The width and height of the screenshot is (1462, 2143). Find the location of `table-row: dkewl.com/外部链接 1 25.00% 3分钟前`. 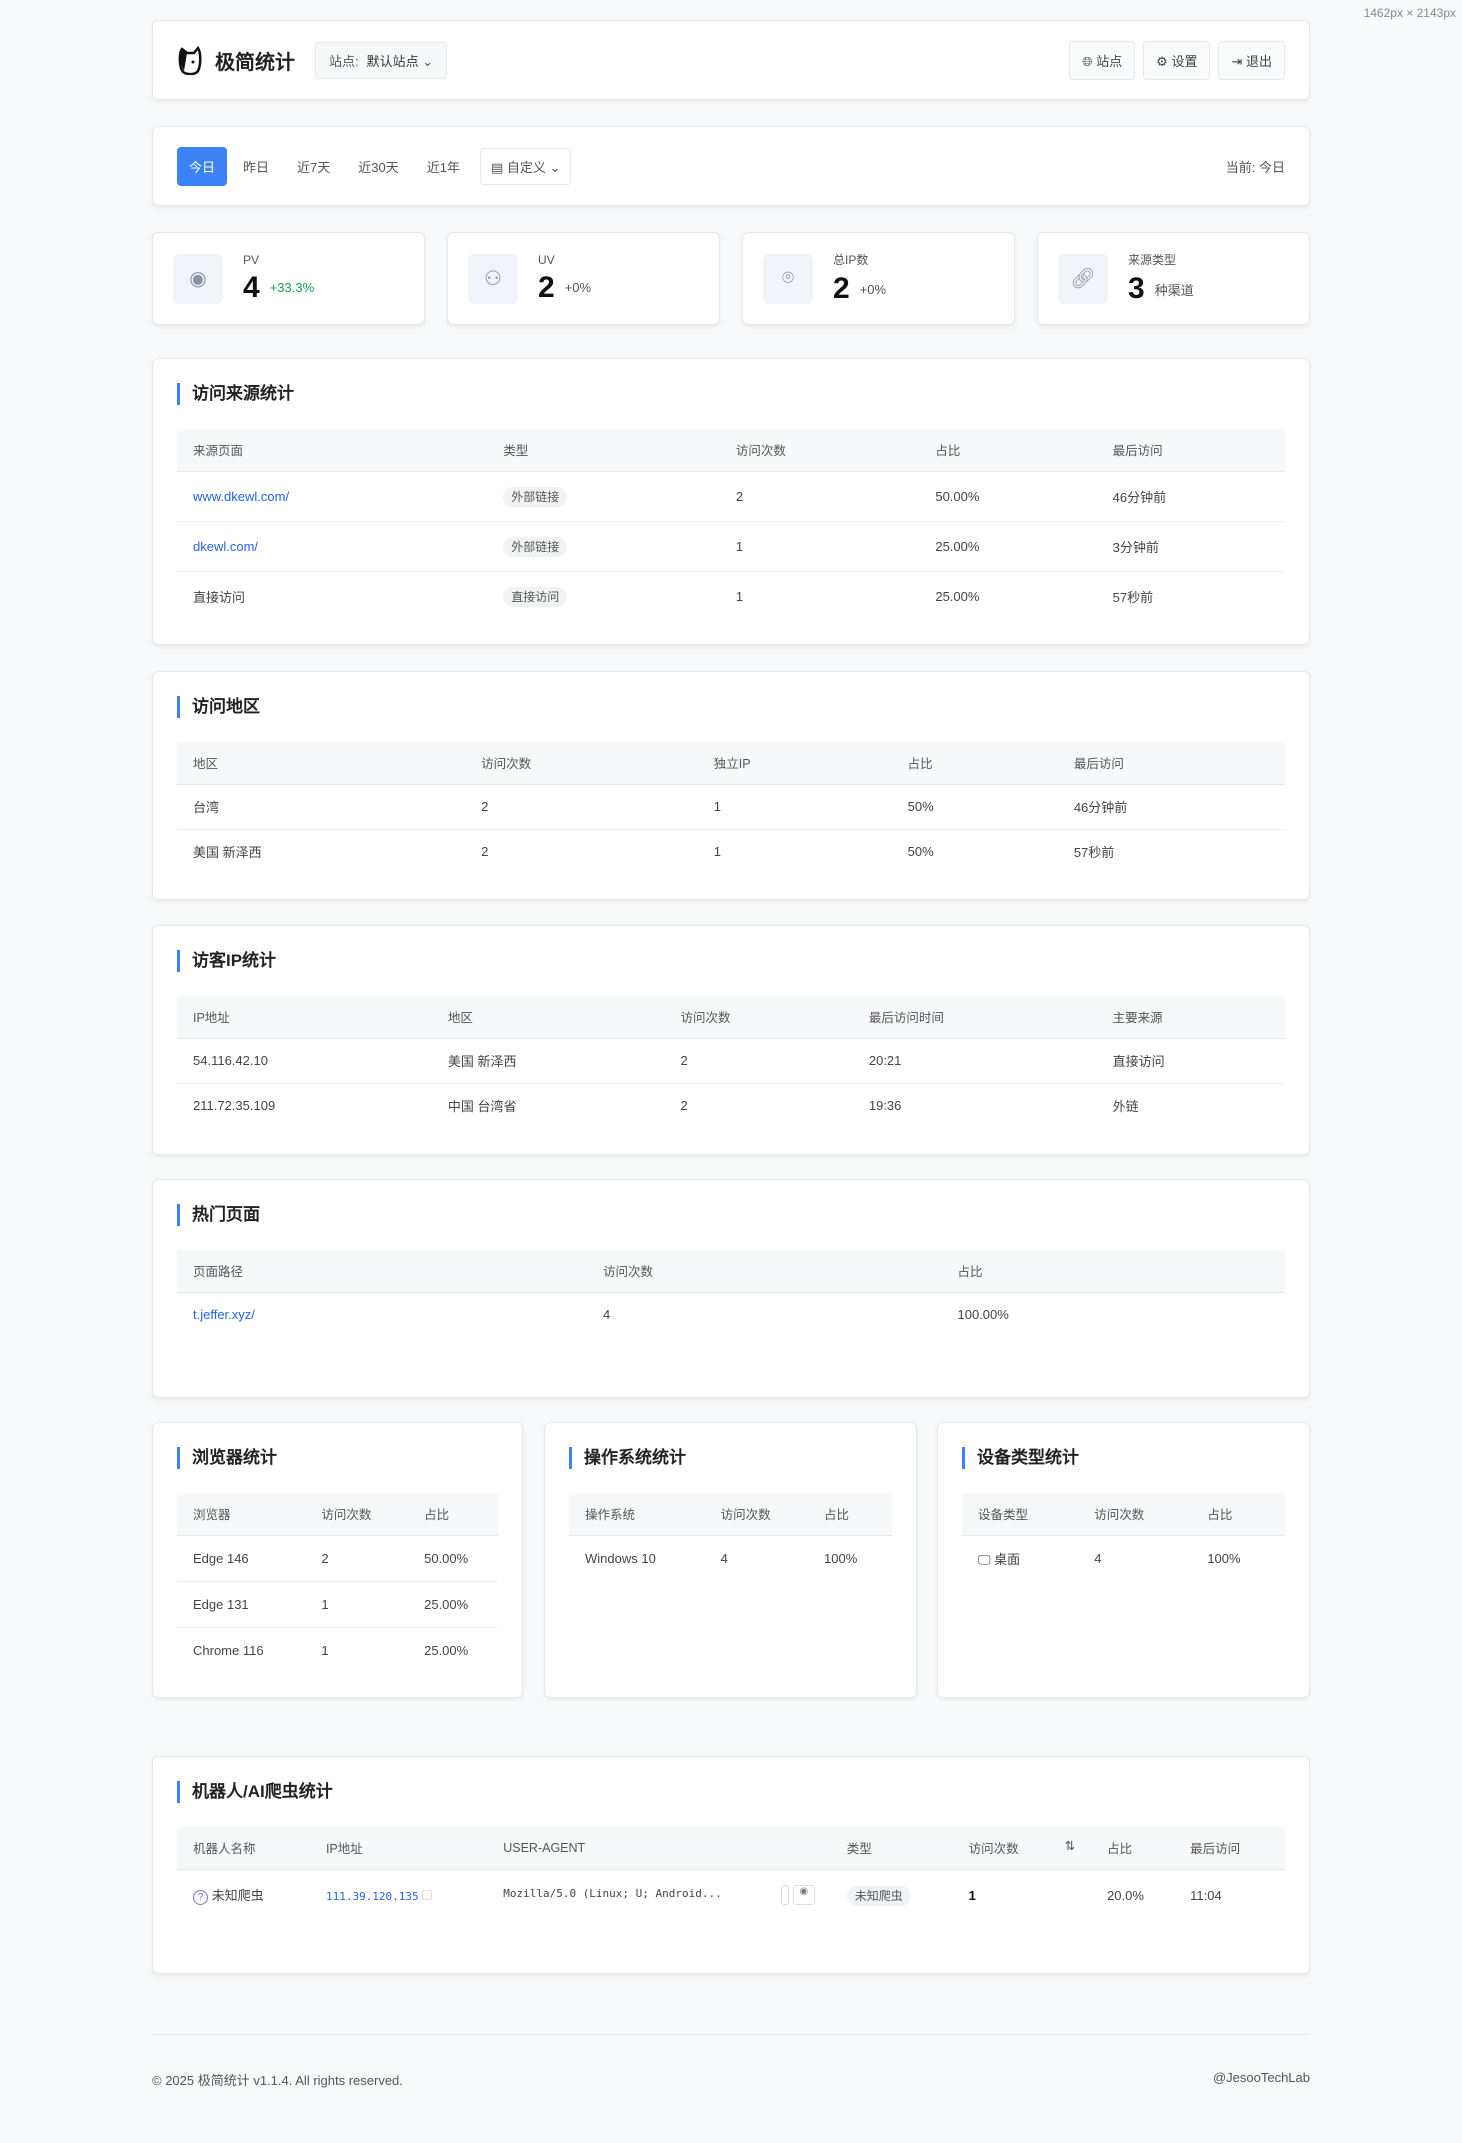

table-row: dkewl.com/外部链接 1 25.00% 3分钟前 is located at coordinates (731, 546).